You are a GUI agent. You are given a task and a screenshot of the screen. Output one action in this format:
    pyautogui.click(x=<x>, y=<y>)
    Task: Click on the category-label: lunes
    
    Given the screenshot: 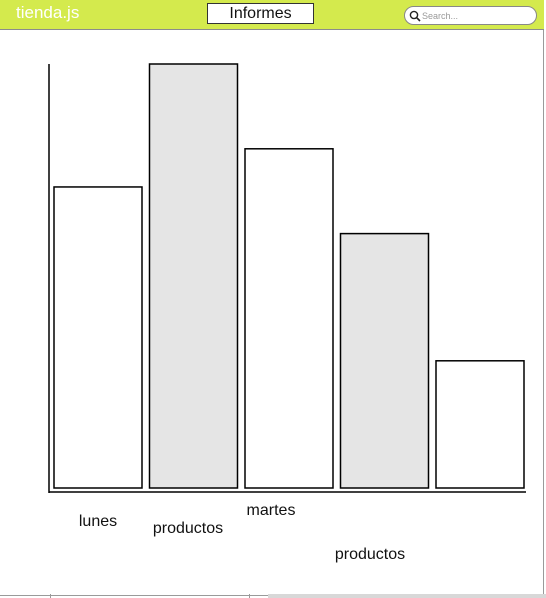 What is the action you would take?
    pyautogui.click(x=98, y=521)
    